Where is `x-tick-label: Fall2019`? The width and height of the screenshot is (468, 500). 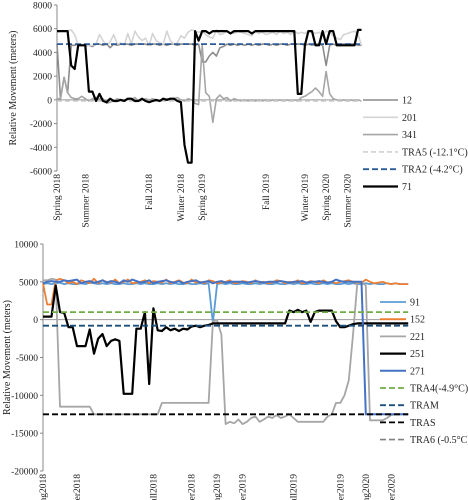
x-tick-label: Fall2019 is located at coordinates (295, 487).